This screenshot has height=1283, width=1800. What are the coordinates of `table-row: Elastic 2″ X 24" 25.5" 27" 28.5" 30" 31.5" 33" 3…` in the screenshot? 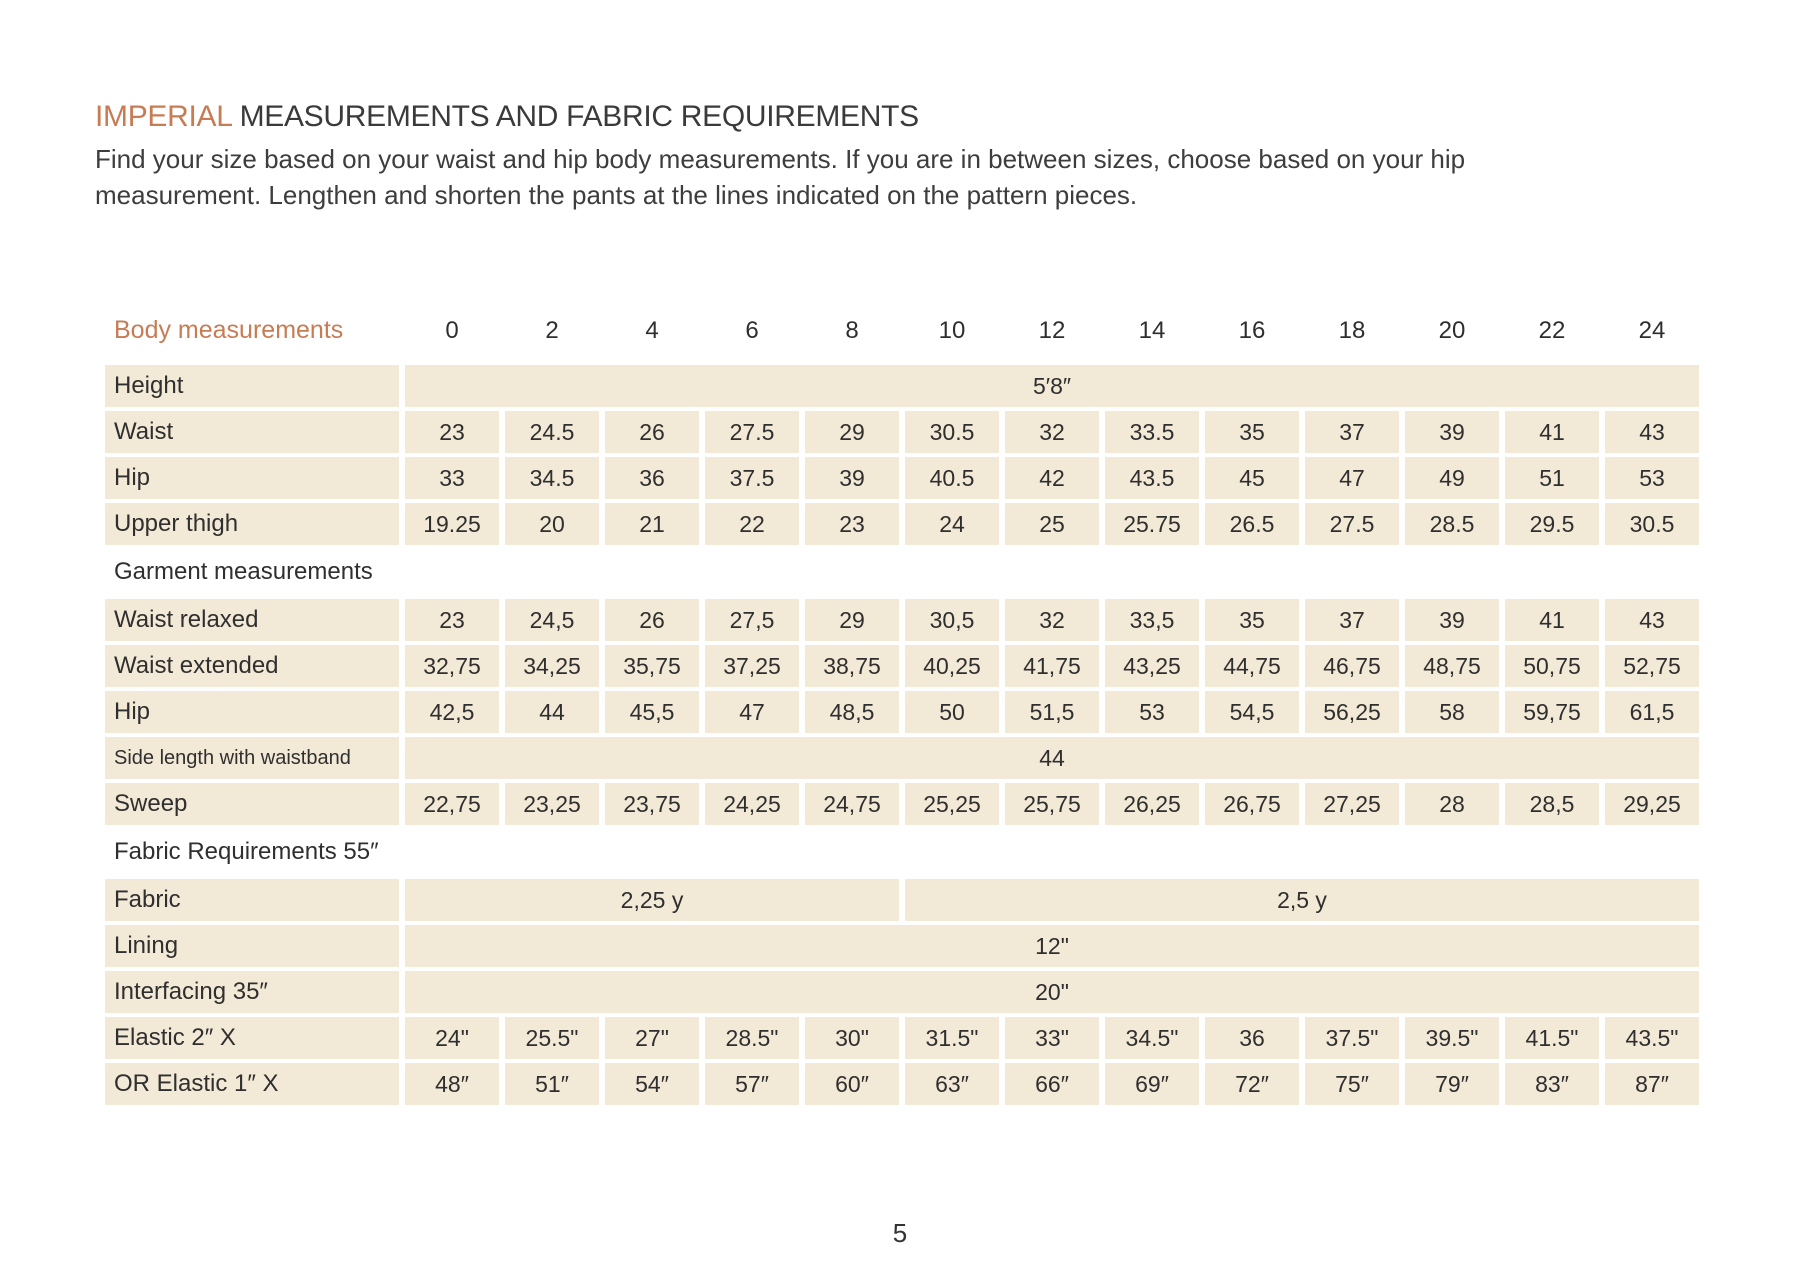 It's located at (902, 1038).